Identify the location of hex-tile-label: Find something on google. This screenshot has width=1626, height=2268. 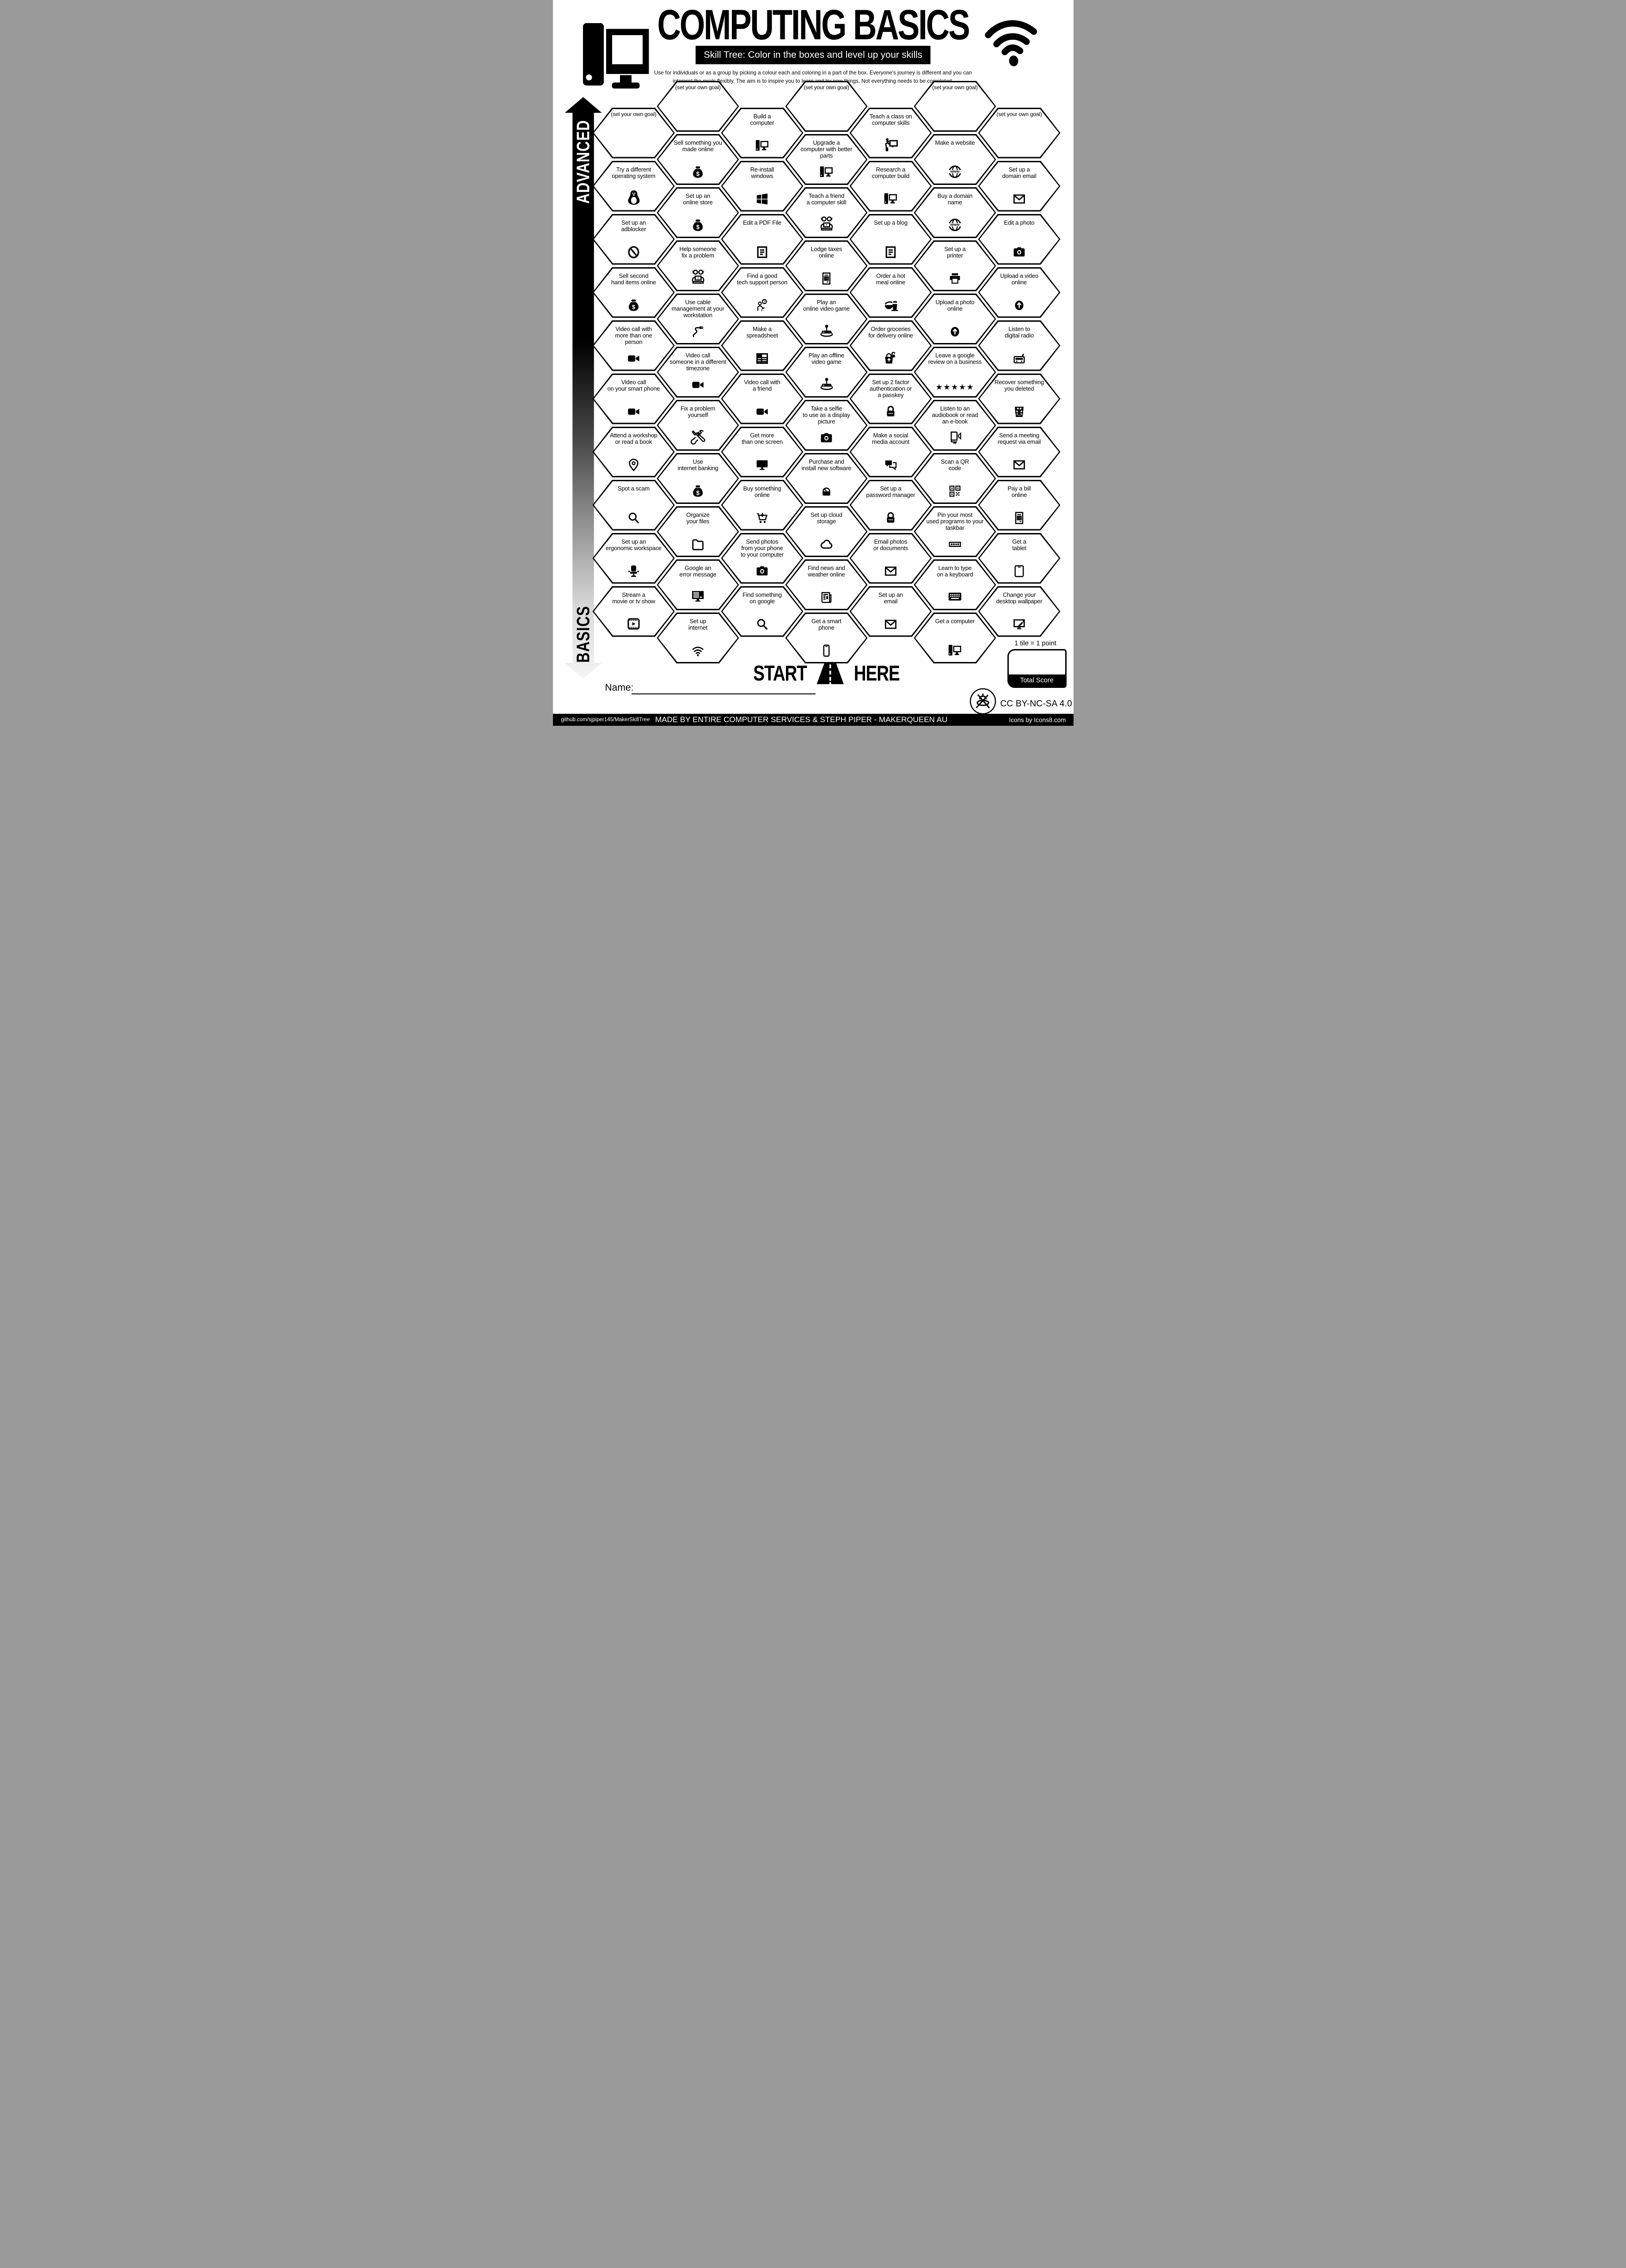
(762, 598).